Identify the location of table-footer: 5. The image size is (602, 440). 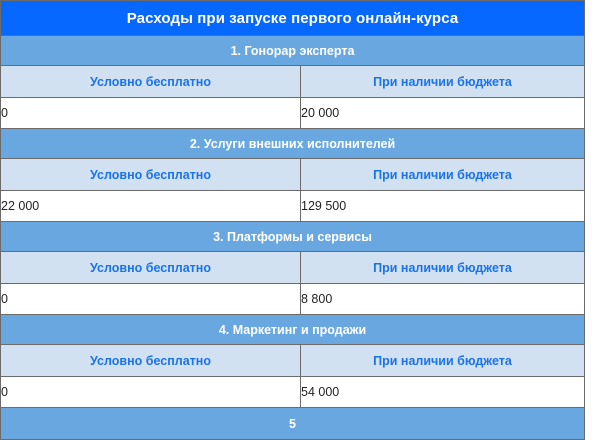
(293, 423).